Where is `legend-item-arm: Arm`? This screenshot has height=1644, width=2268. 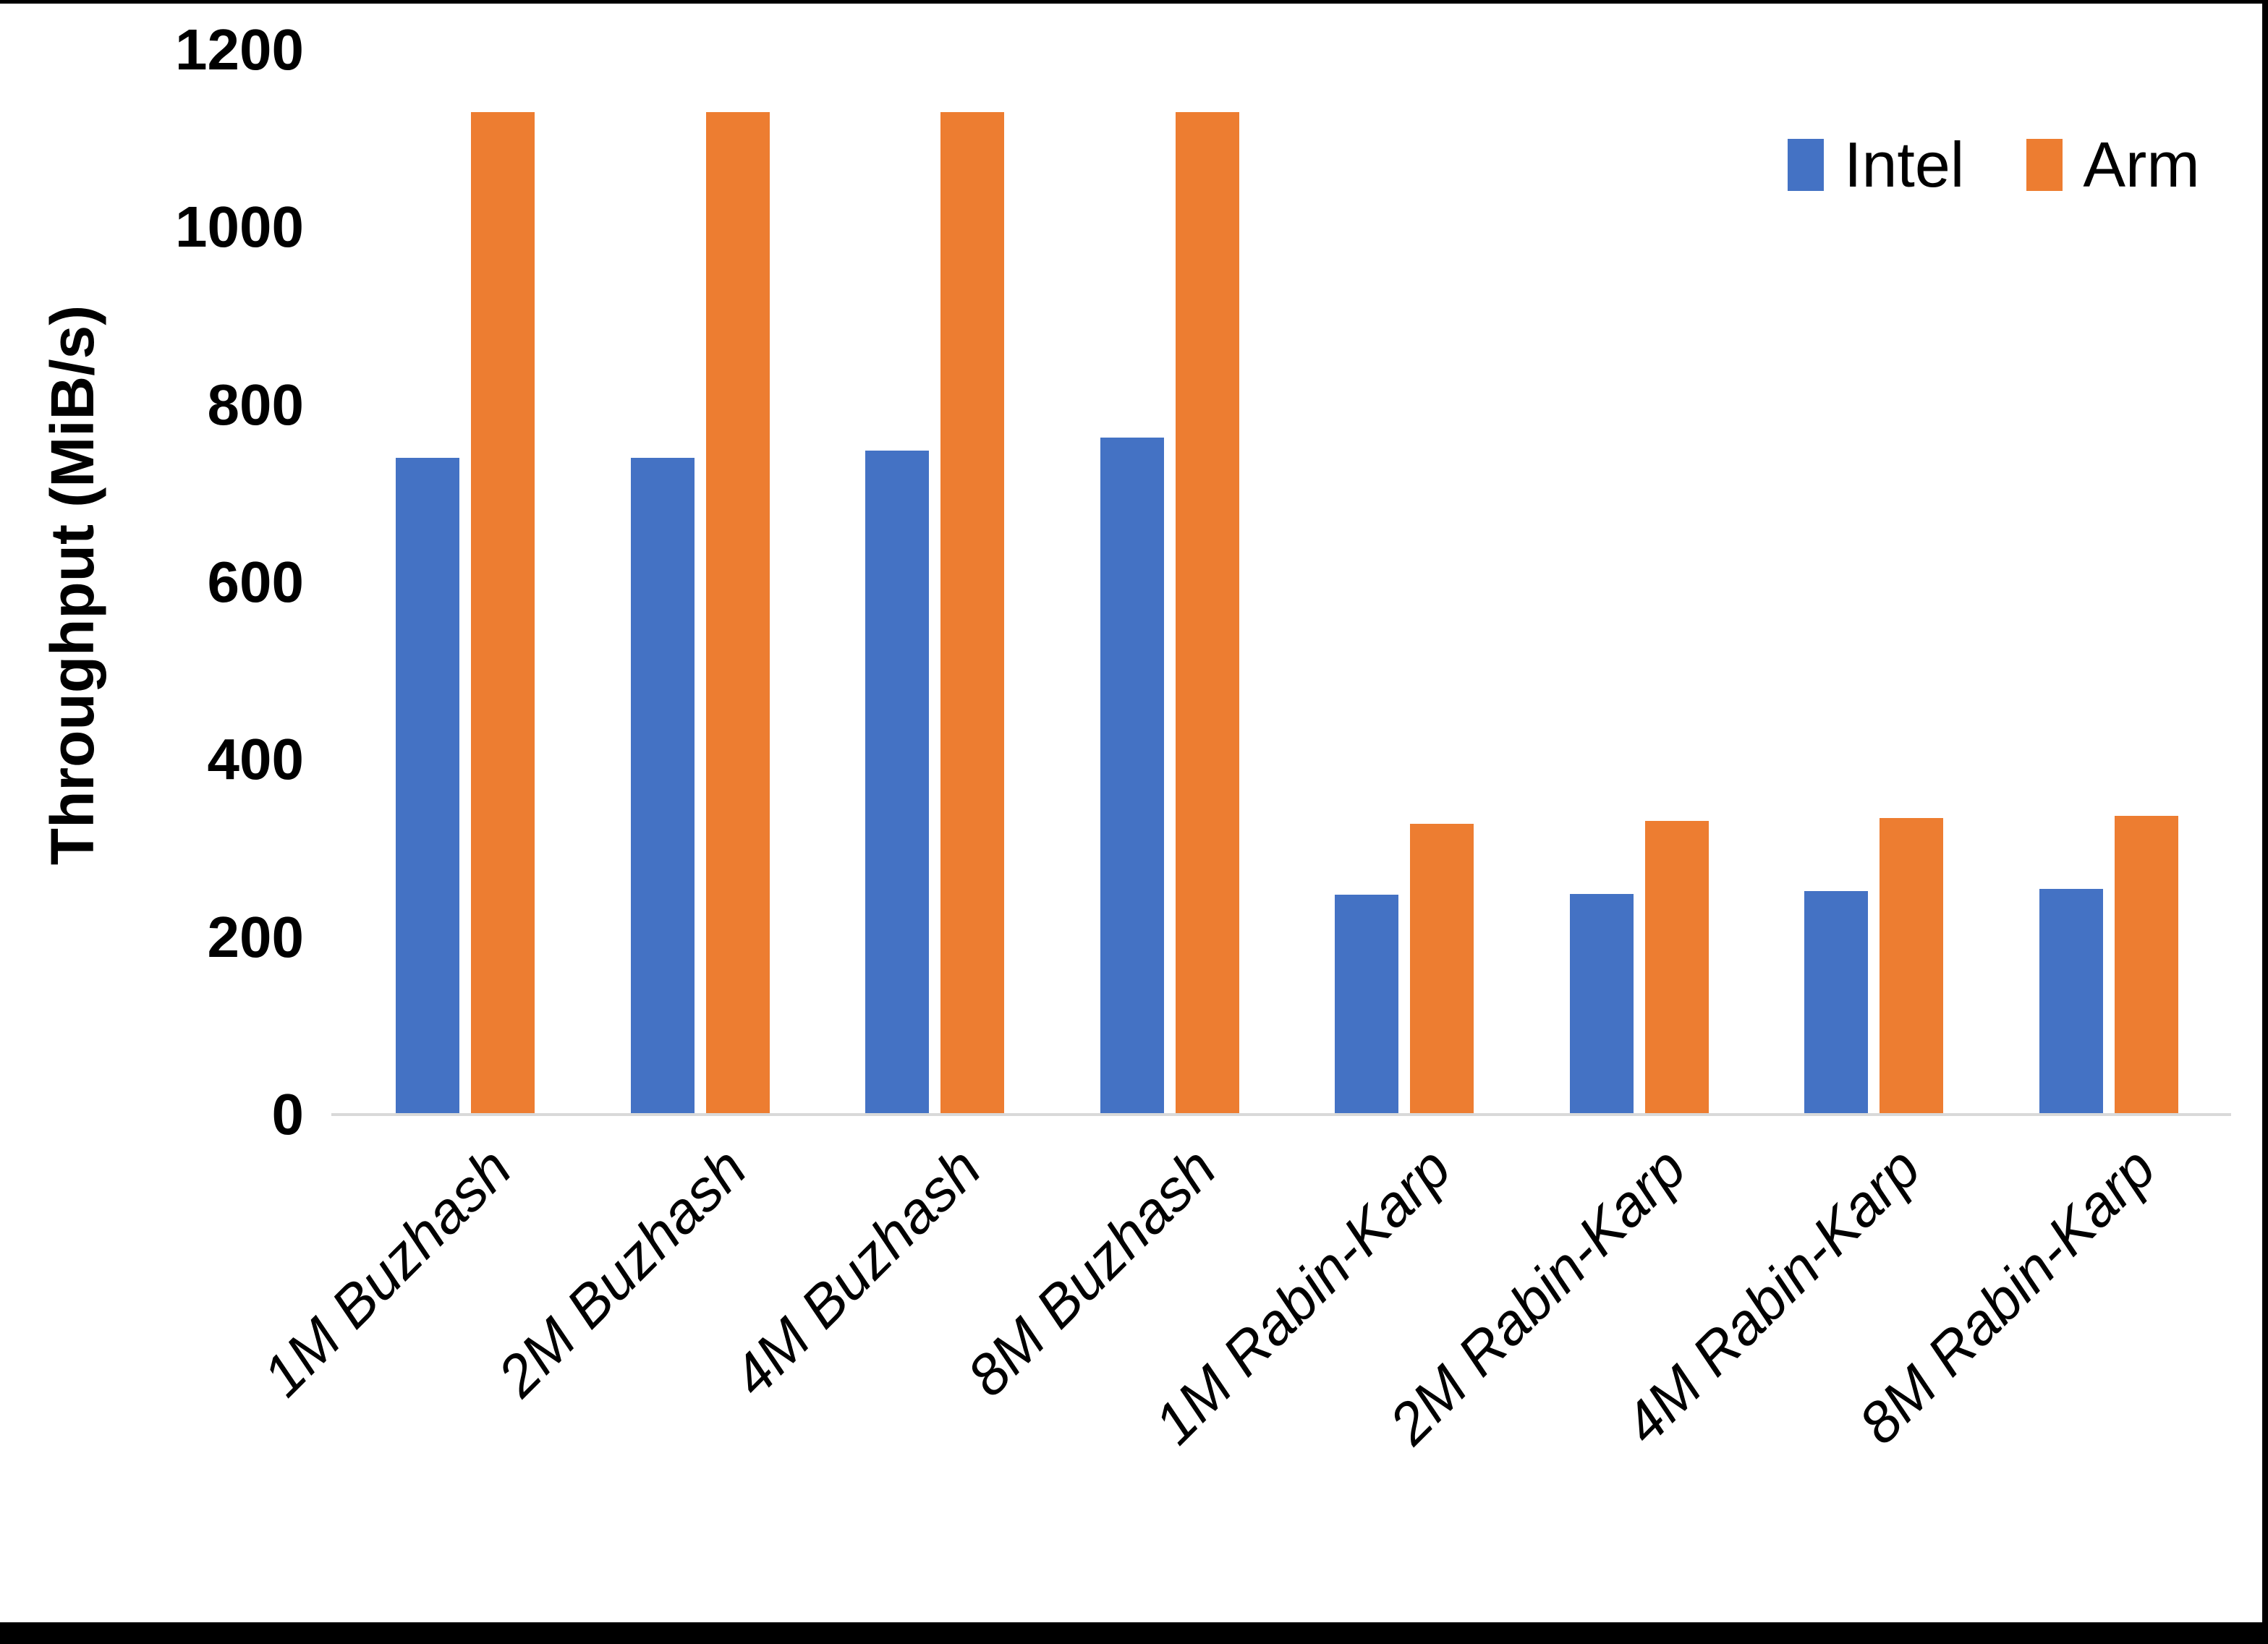
legend-item-arm: Arm is located at coordinates (2113, 164).